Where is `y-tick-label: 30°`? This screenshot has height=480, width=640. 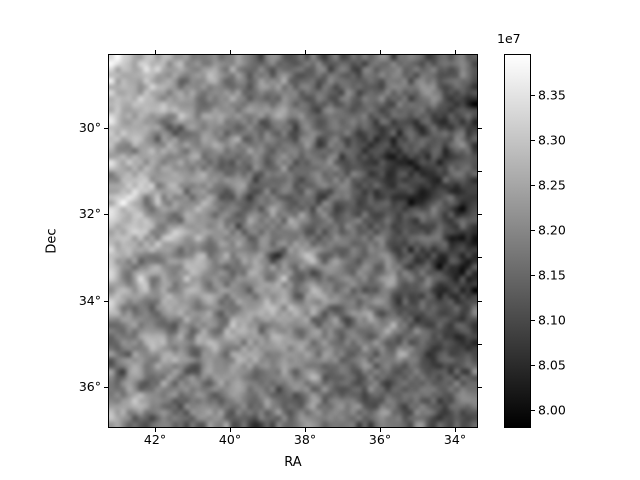 y-tick-label: 30° is located at coordinates (89, 127).